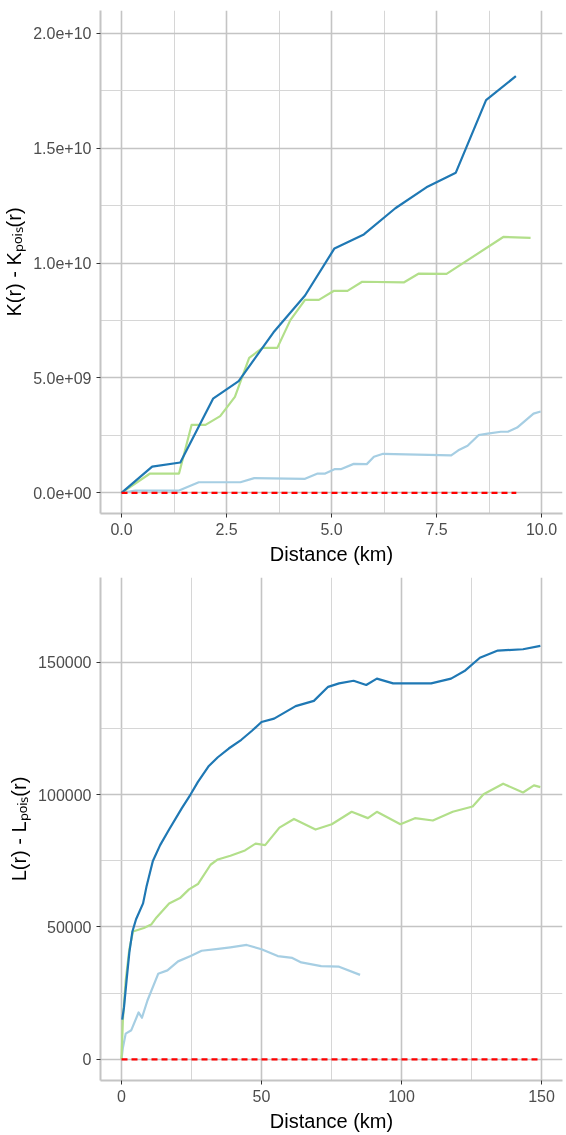 This screenshot has height=1135, width=566. Describe the element at coordinates (62, 264) in the screenshot. I see `y-tick-label: 1.0e+10` at that location.